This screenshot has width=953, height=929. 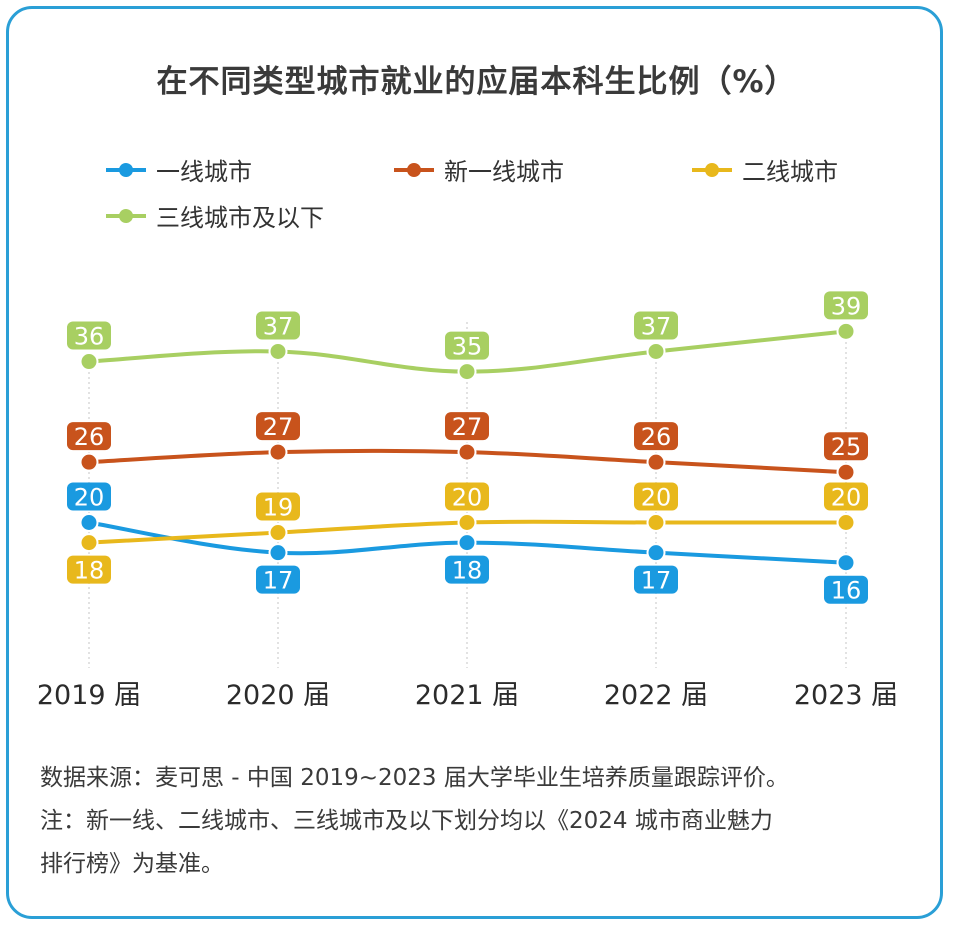 What do you see at coordinates (406, 821) in the screenshot?
I see `note-line-1: 注：新一线、二线城市、三线城市及以下划分均以《2024 城市商业魅力` at bounding box center [406, 821].